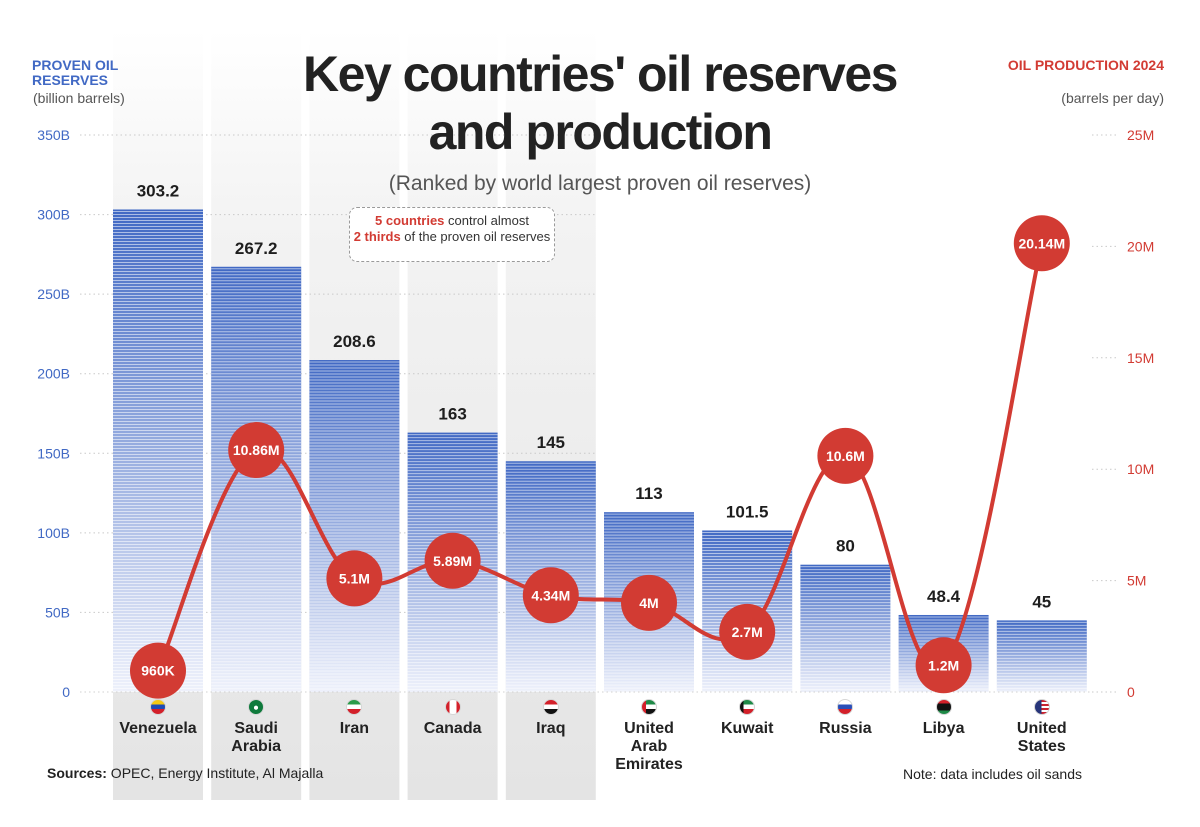 The width and height of the screenshot is (1200, 827). I want to click on right-tick-label: 15M, so click(1140, 358).